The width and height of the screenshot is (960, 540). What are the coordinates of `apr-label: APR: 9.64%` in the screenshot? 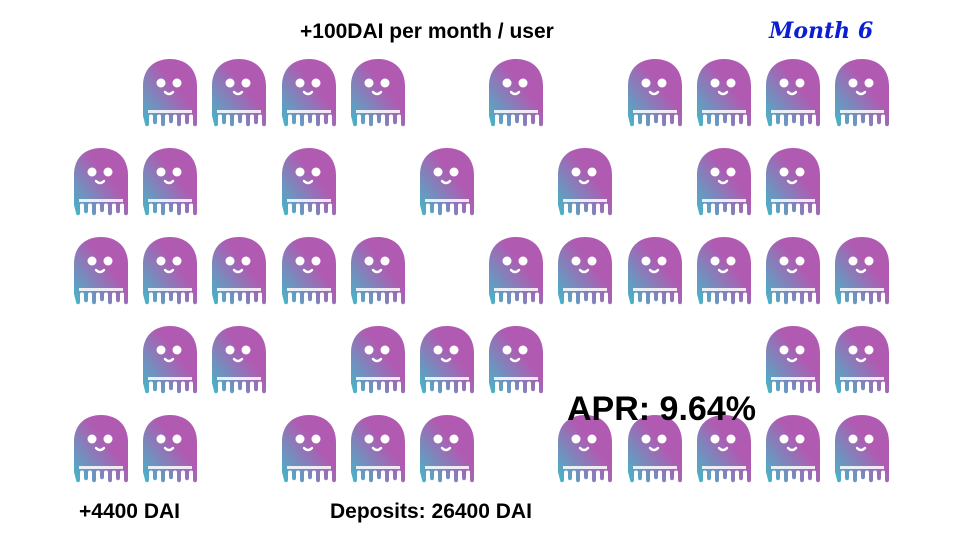 It's located at (661, 409).